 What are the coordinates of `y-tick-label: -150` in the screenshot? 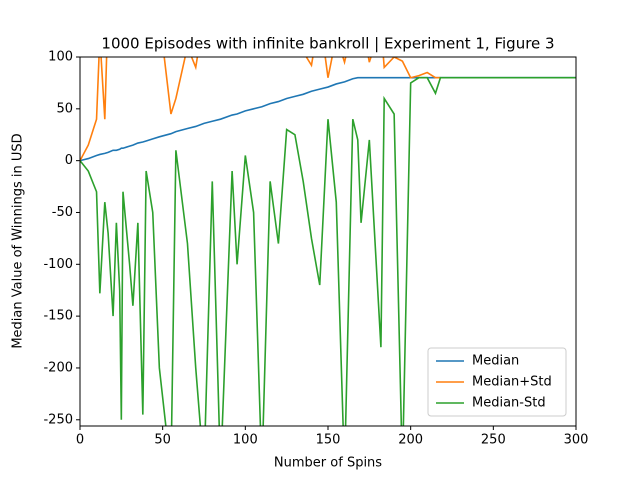 It's located at (58, 316).